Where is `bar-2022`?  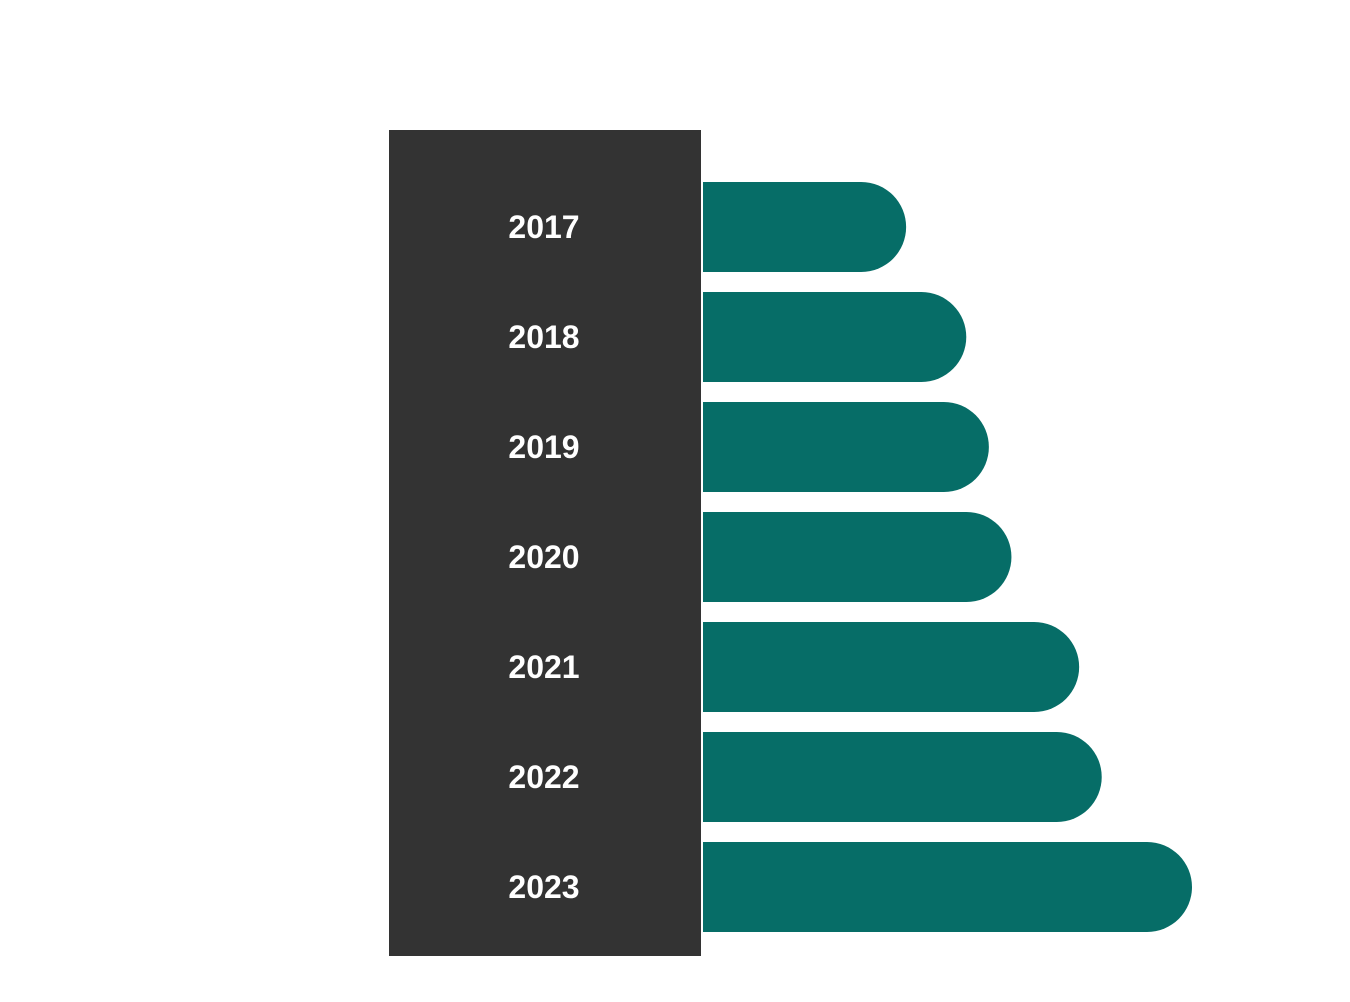
bar-2022 is located at coordinates (902, 777).